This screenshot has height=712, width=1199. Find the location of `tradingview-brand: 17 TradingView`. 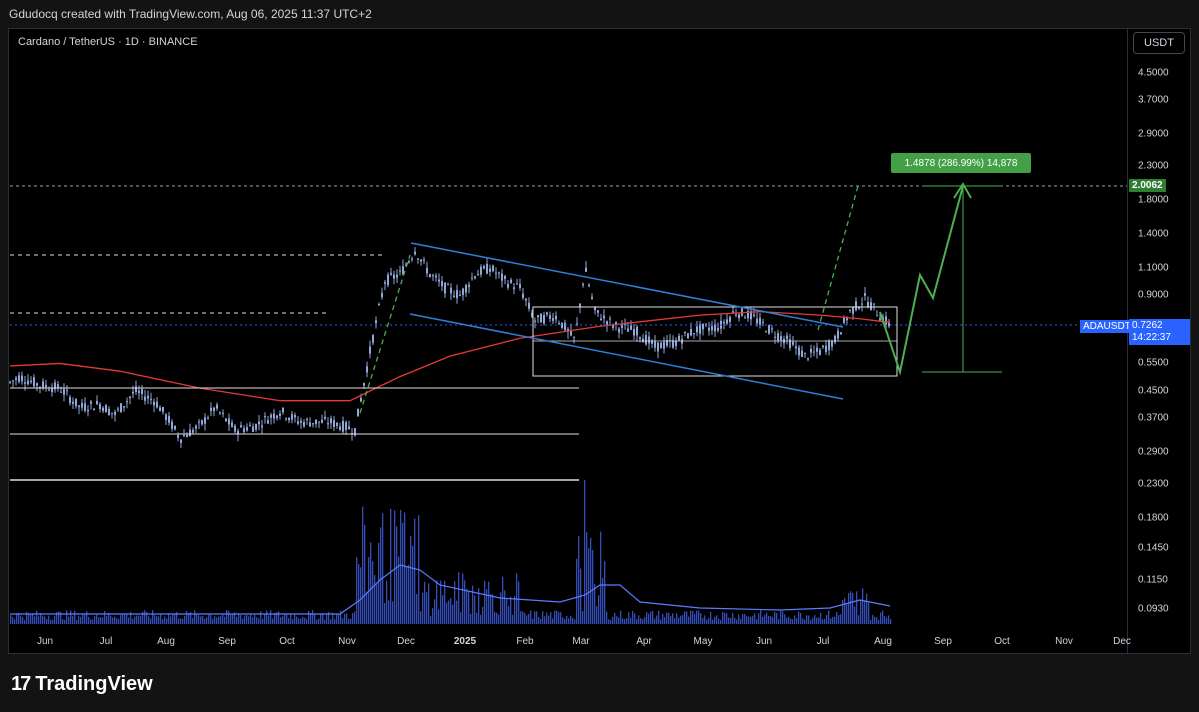

tradingview-brand: 17 TradingView is located at coordinates (82, 684).